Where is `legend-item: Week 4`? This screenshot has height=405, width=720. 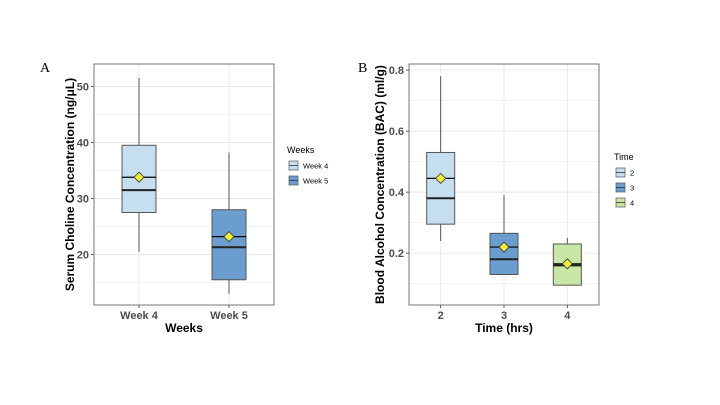
legend-item: Week 4 is located at coordinates (308, 165).